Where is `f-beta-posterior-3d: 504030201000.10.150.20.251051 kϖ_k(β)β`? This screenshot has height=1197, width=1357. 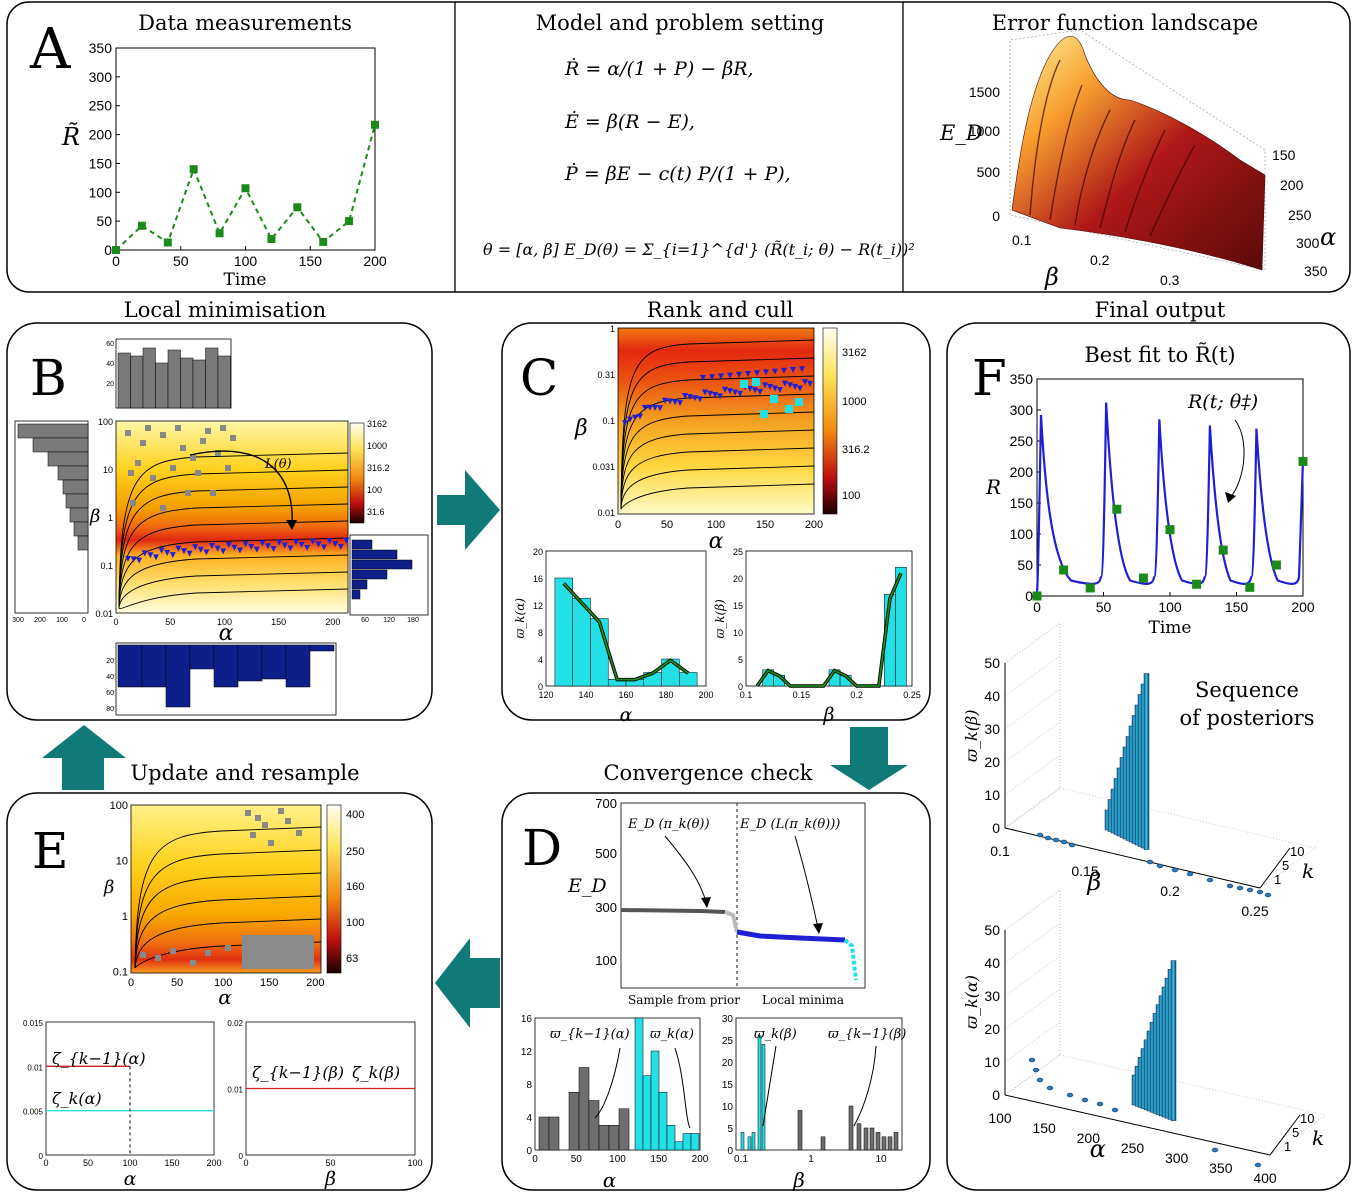 f-beta-posterior-3d: 504030201000.10.150.20.251051 kϖ_k(β)β is located at coordinates (1138, 771).